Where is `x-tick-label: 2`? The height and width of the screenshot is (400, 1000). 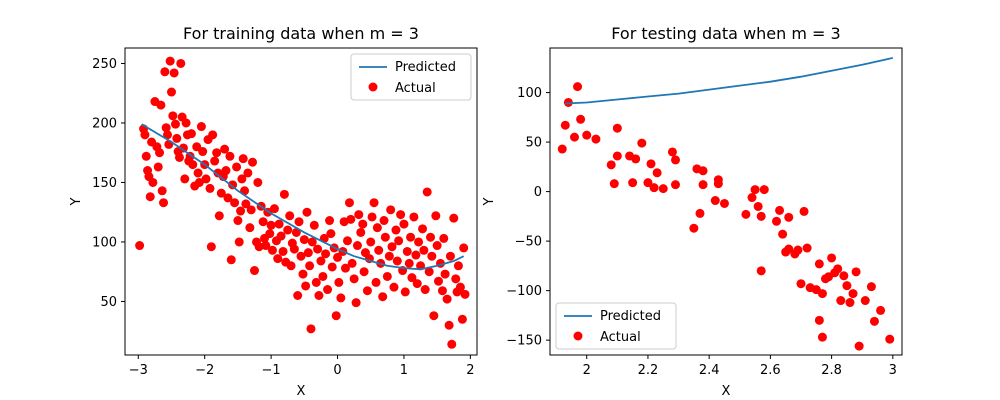 x-tick-label: 2 is located at coordinates (587, 370).